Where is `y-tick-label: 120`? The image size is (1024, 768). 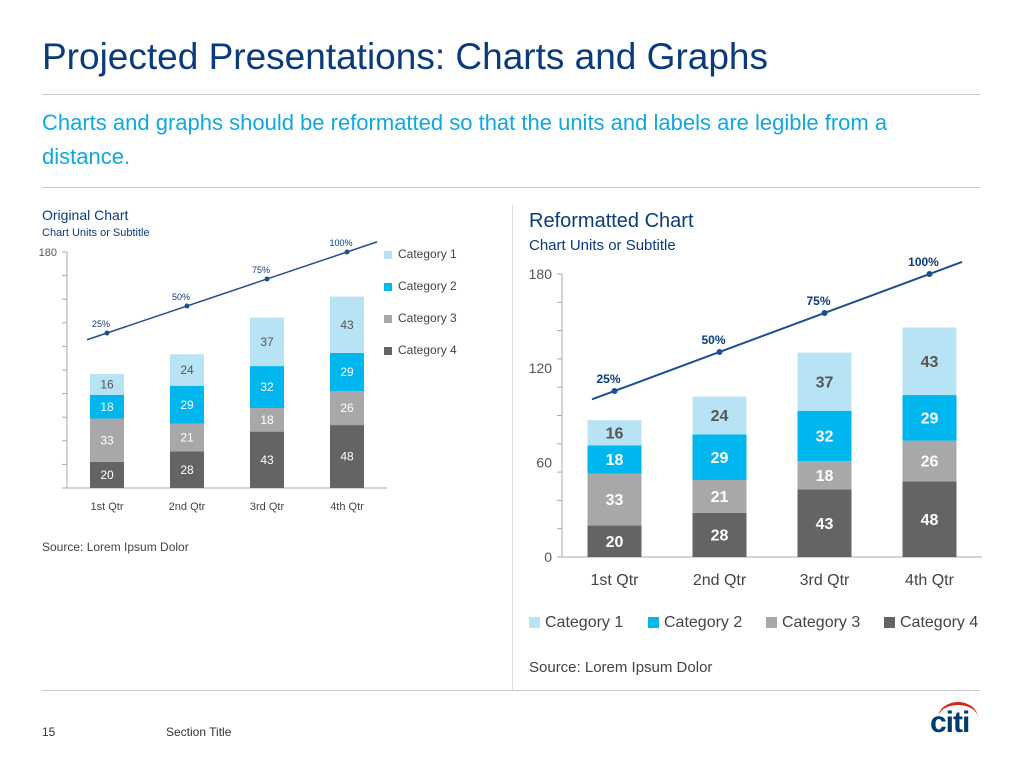
y-tick-label: 120 is located at coordinates (541, 368).